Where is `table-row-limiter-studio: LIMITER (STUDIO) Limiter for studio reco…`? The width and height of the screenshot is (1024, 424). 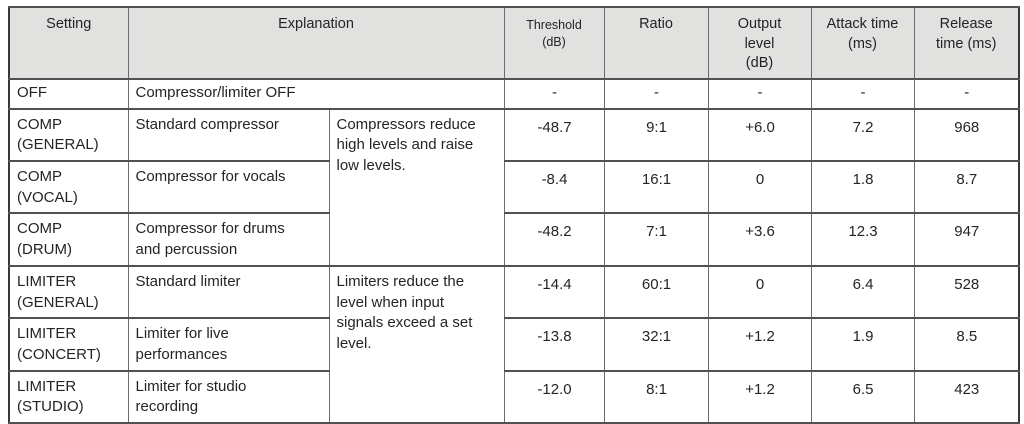
table-row-limiter-studio: LIMITER (STUDIO) Limiter for studio reco… is located at coordinates (514, 396).